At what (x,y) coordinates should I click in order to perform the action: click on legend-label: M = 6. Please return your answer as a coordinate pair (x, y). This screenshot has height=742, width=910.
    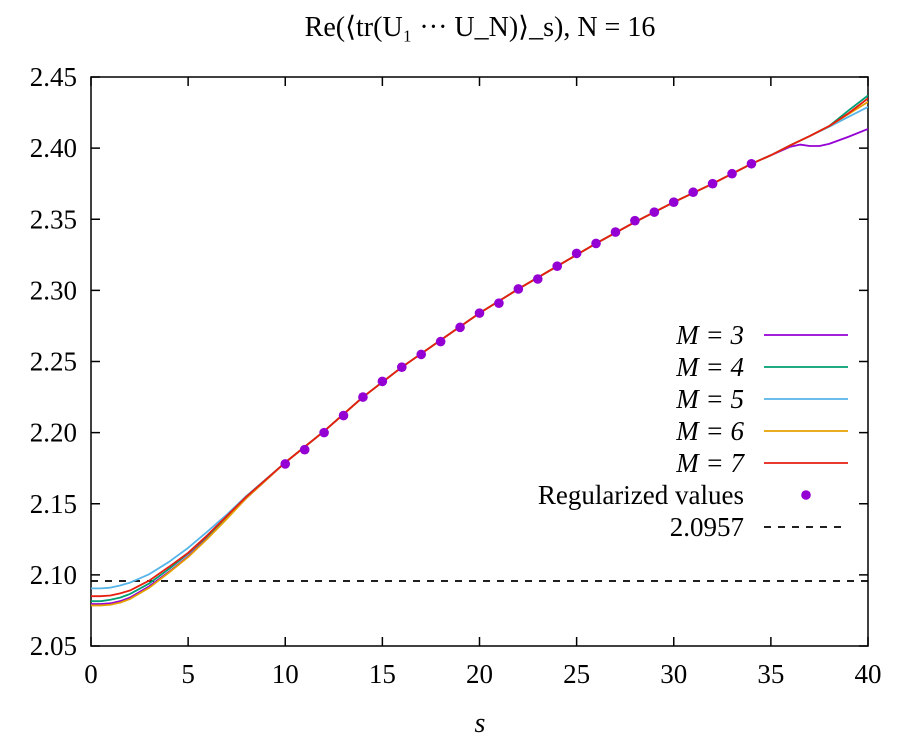
    Looking at the image, I should click on (709, 431).